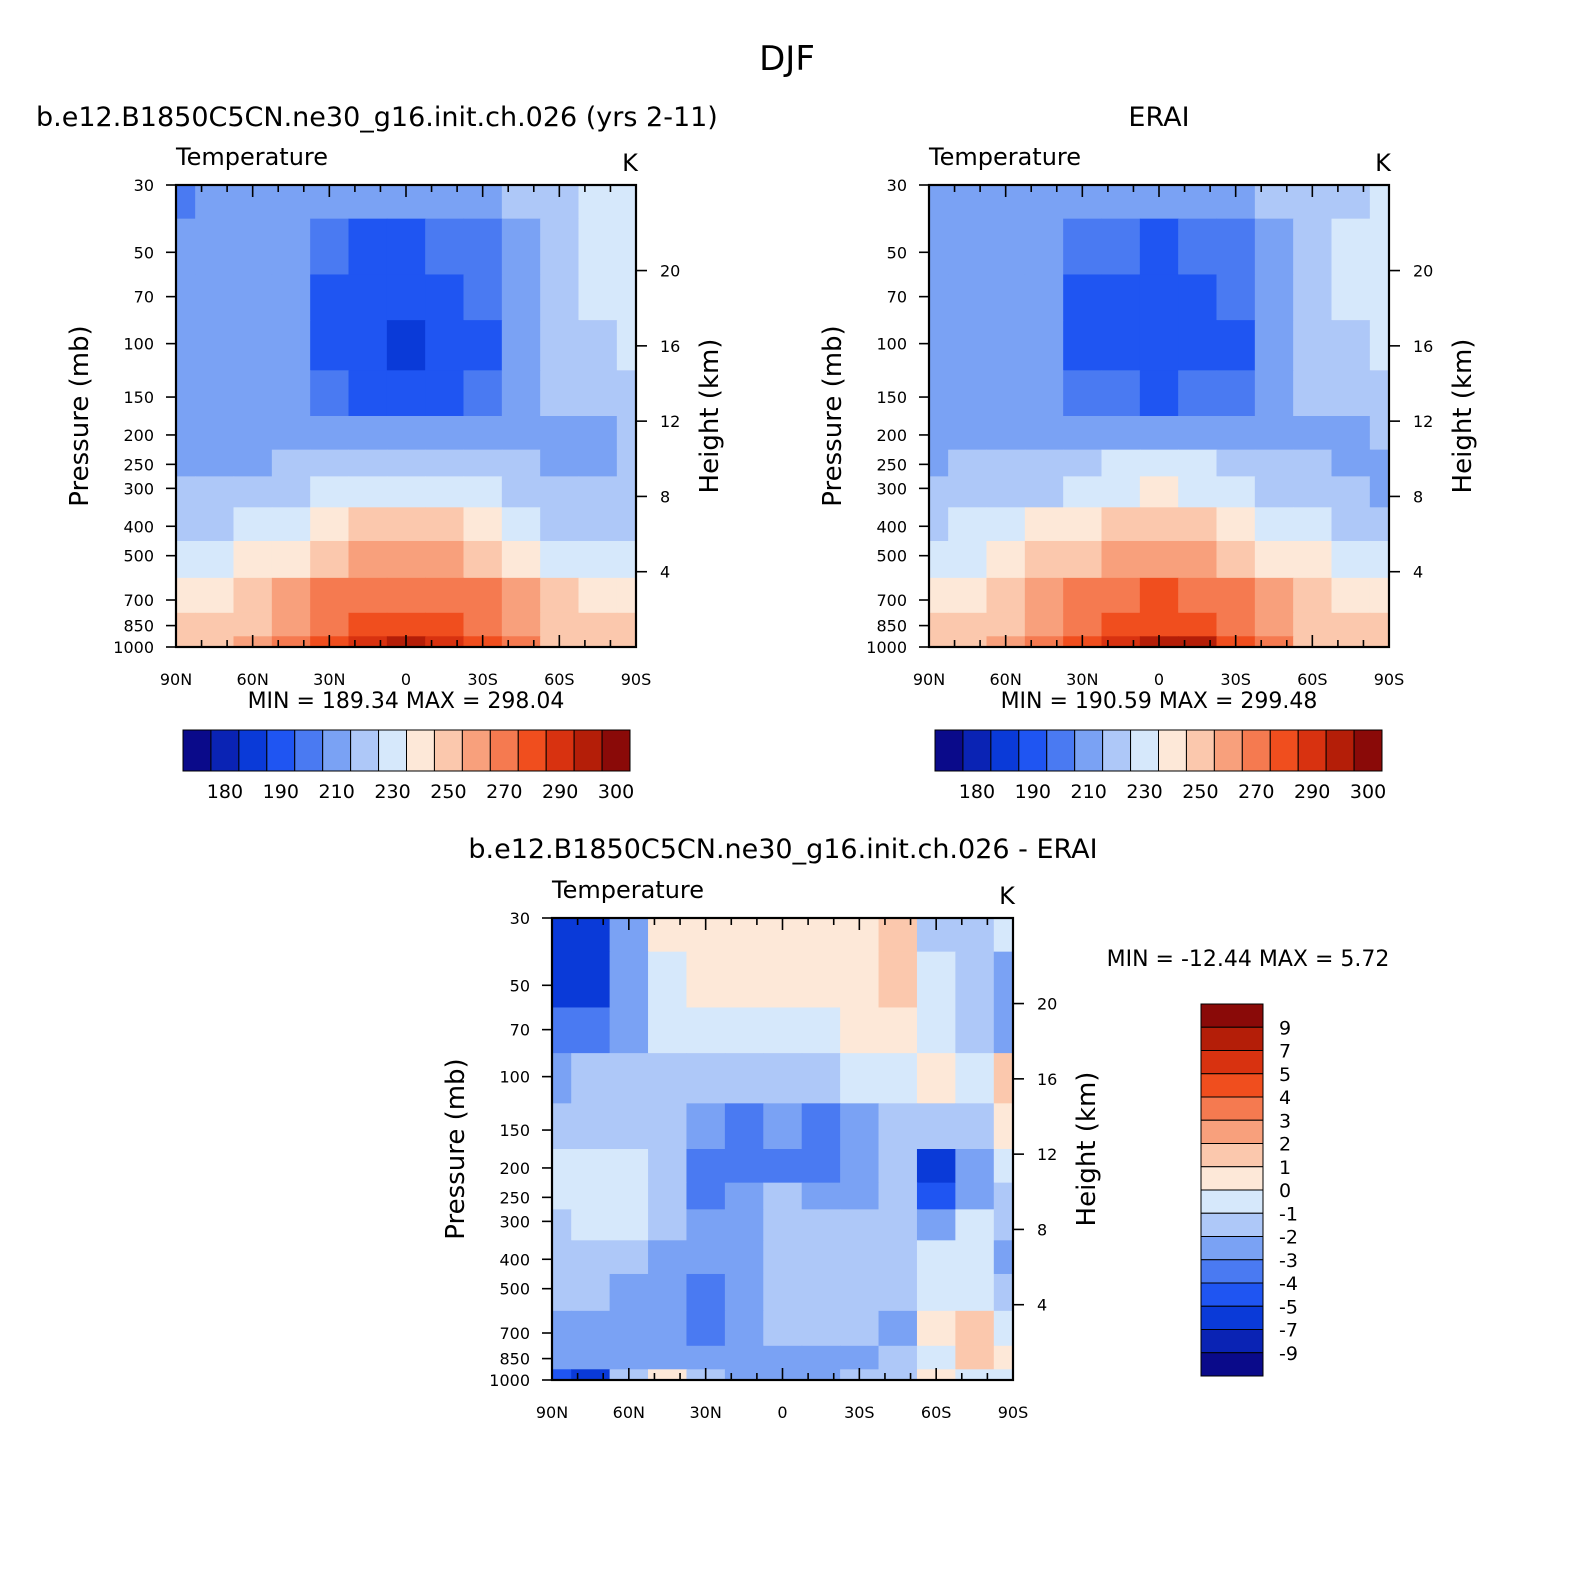 The image size is (1575, 1578). I want to click on x-tick-label: 60N, so click(1006, 679).